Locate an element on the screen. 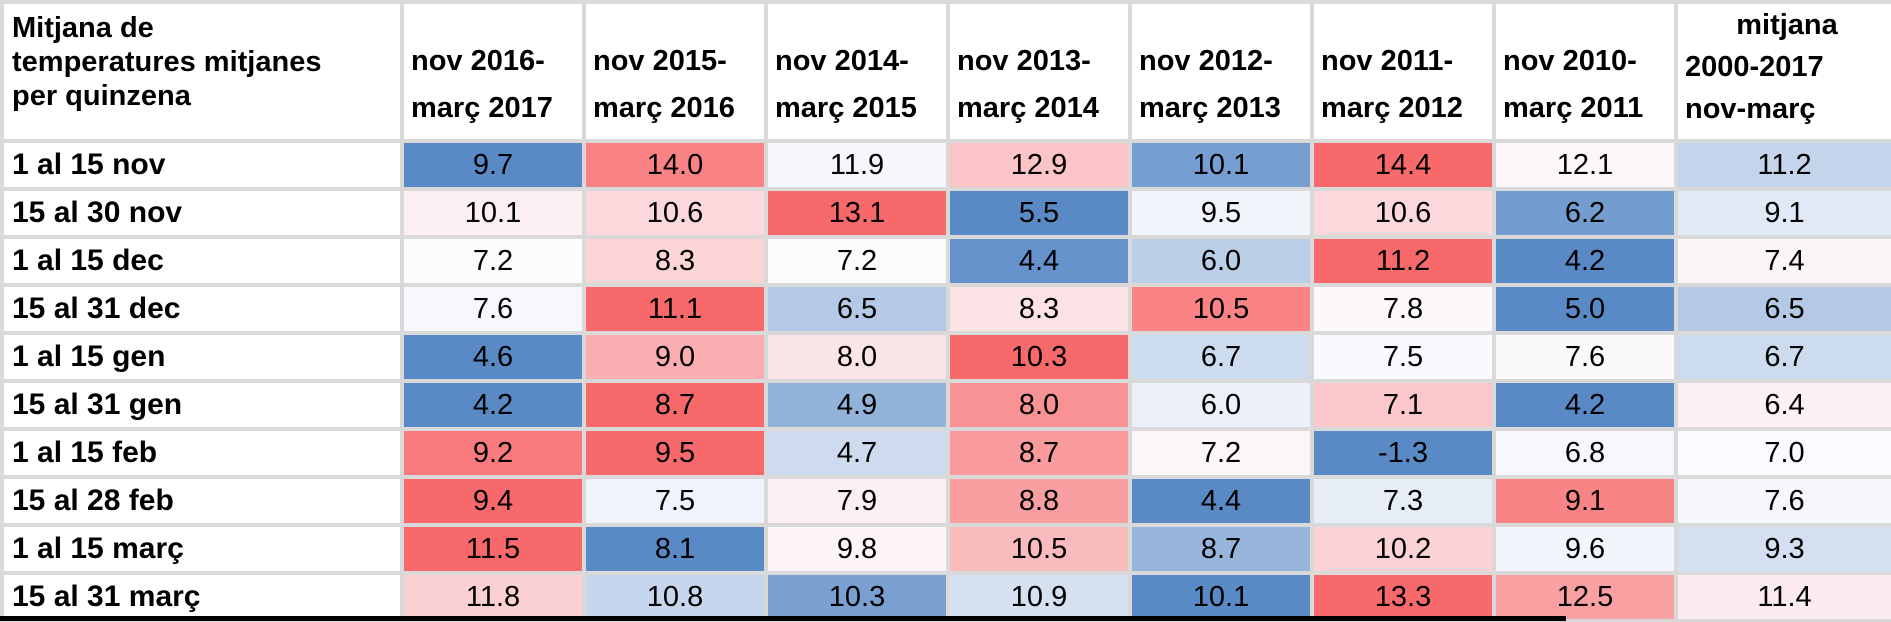 Image resolution: width=1891 pixels, height=622 pixels. value-cell: 13.1 is located at coordinates (857, 213).